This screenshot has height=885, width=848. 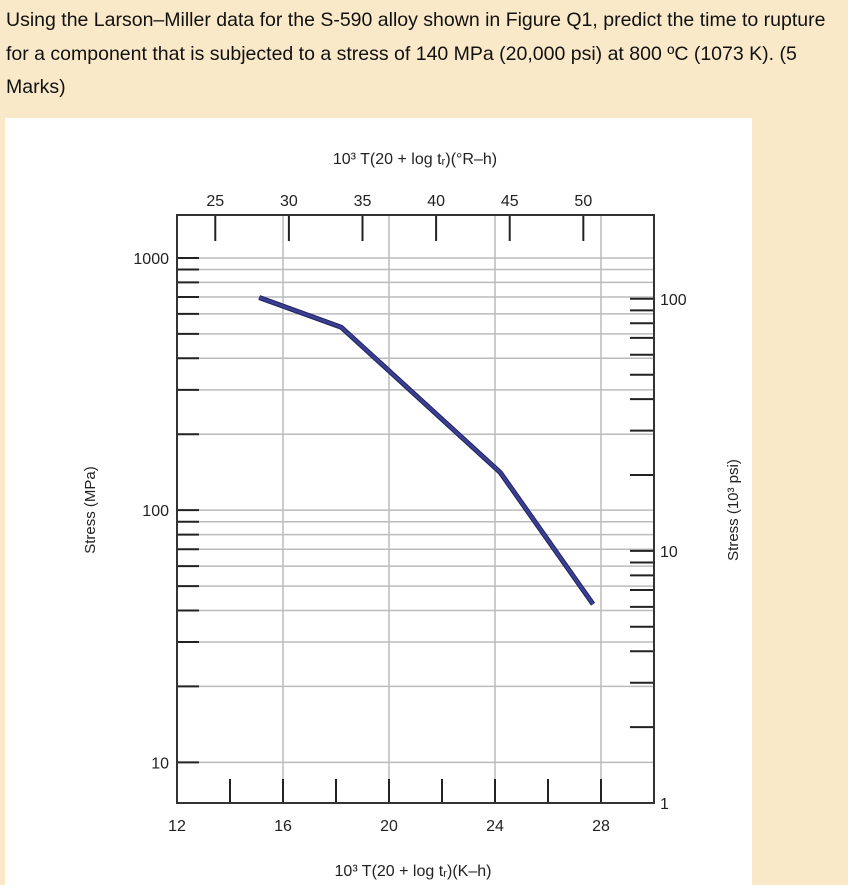 What do you see at coordinates (495, 826) in the screenshot?
I see `x-tick-label: 24` at bounding box center [495, 826].